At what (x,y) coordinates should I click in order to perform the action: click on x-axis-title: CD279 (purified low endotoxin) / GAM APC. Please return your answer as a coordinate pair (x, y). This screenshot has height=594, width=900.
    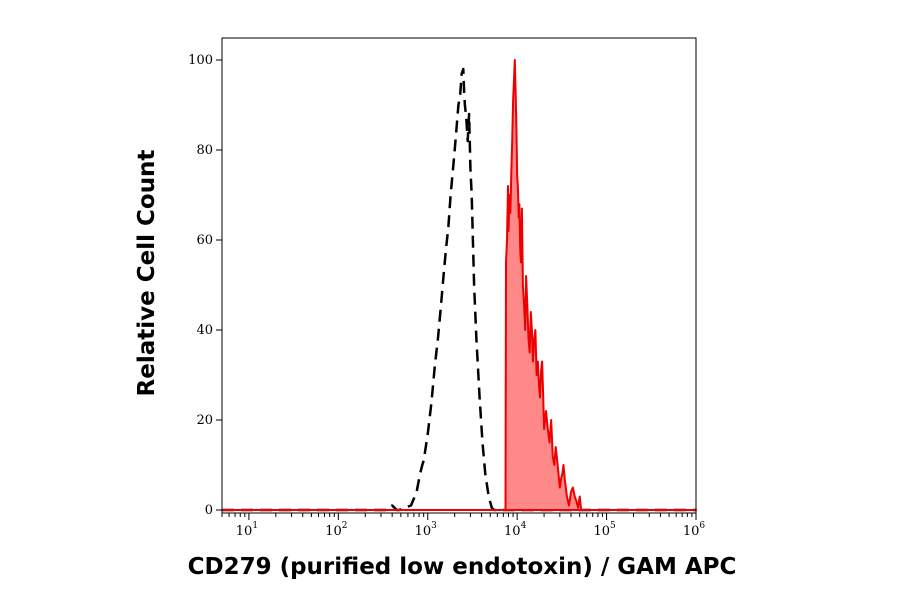
    Looking at the image, I should click on (462, 567).